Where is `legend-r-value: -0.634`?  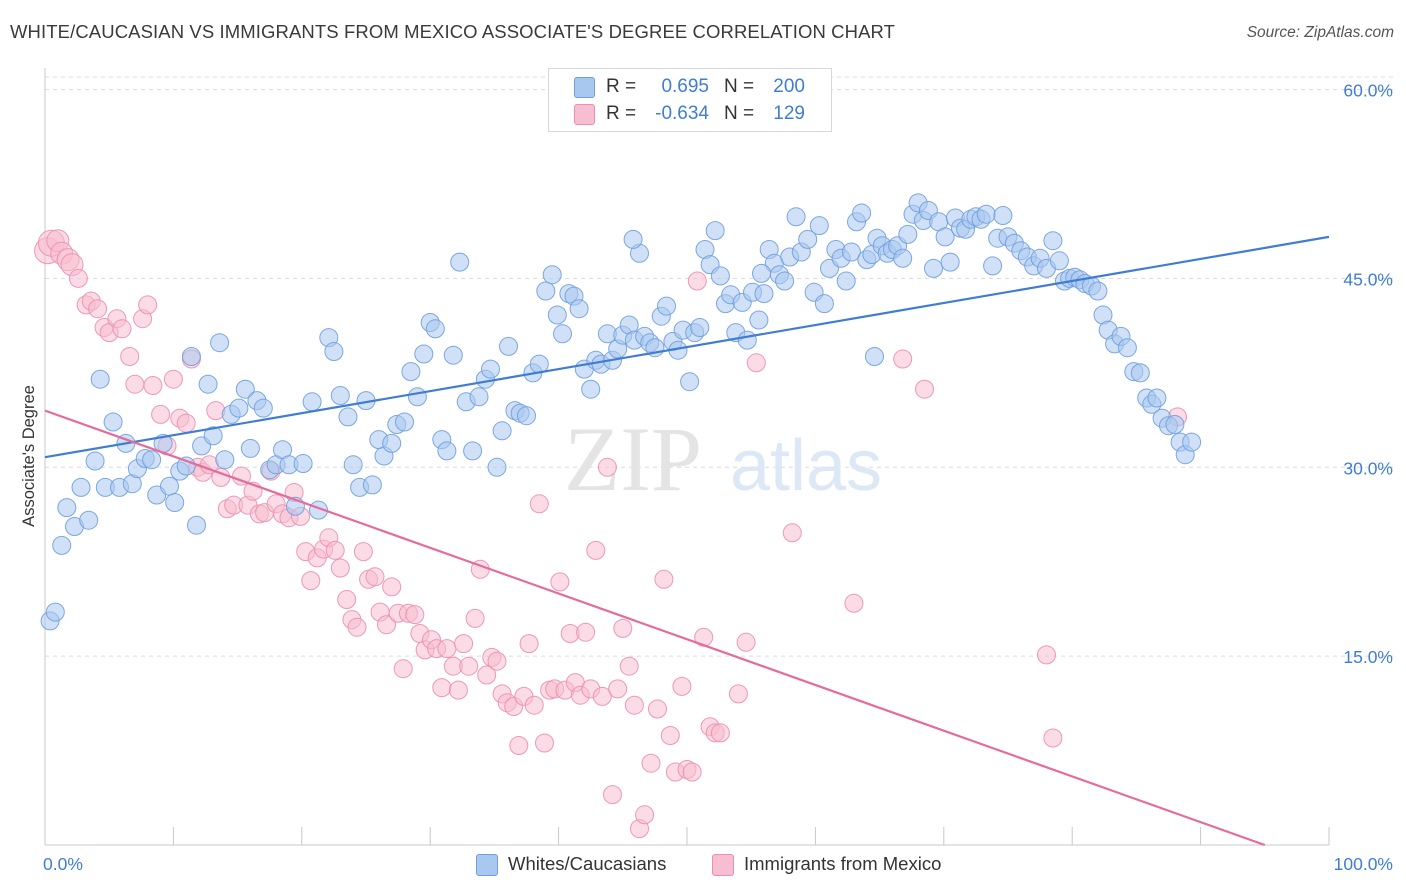 legend-r-value: -0.634 is located at coordinates (682, 113).